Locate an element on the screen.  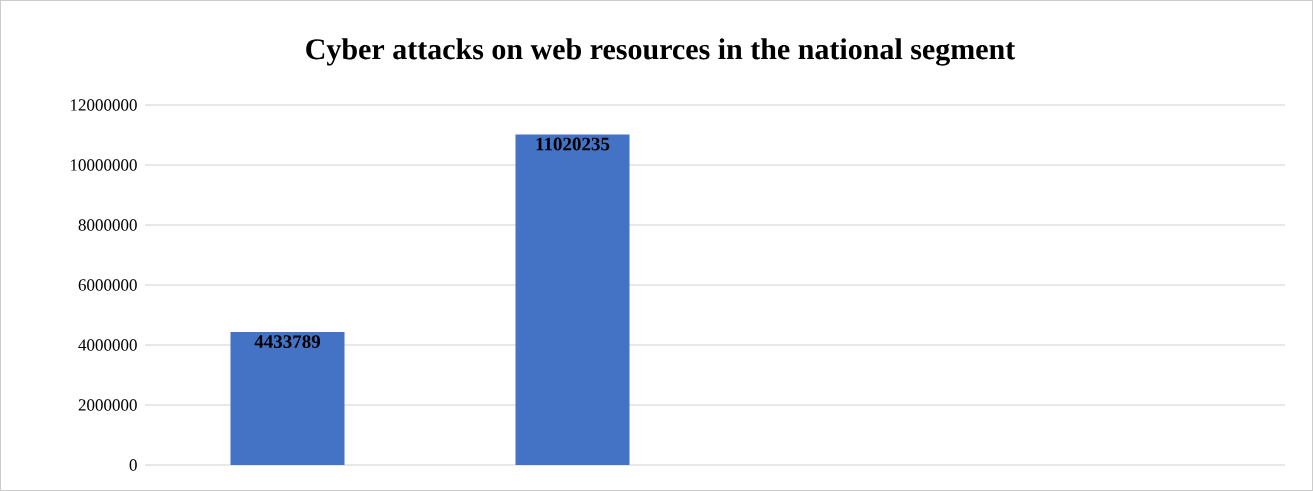
y-tick-label: 6000000 is located at coordinates (107, 285).